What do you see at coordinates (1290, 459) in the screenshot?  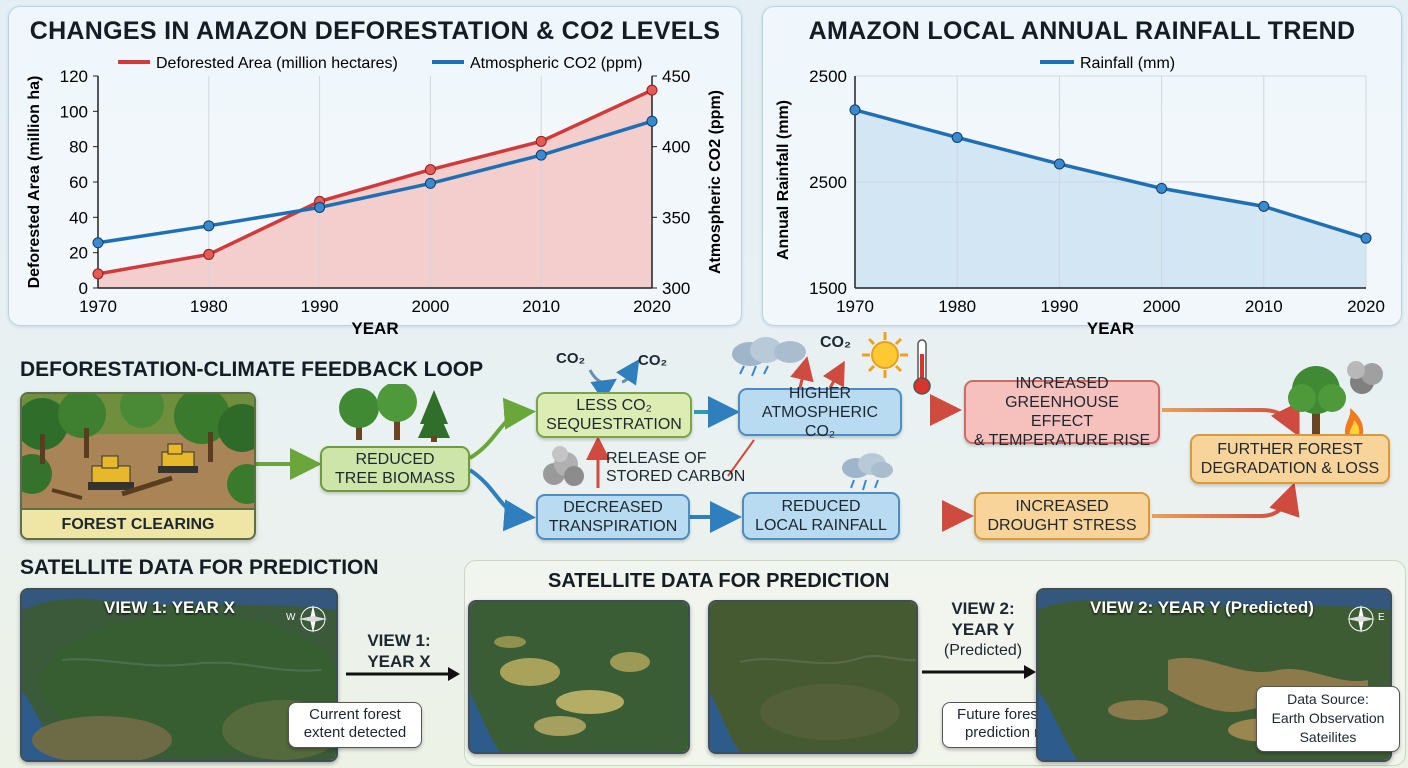 I see `further-degradation-box: FURTHER FOREST DEGRADATION & LOSS` at bounding box center [1290, 459].